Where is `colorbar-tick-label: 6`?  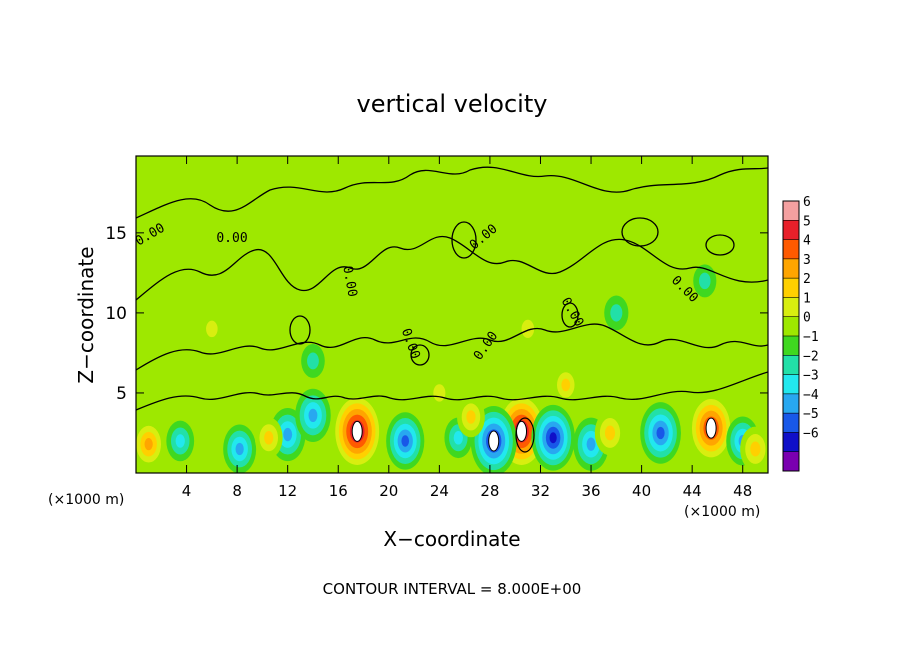
colorbar-tick-label: 6 is located at coordinates (807, 202).